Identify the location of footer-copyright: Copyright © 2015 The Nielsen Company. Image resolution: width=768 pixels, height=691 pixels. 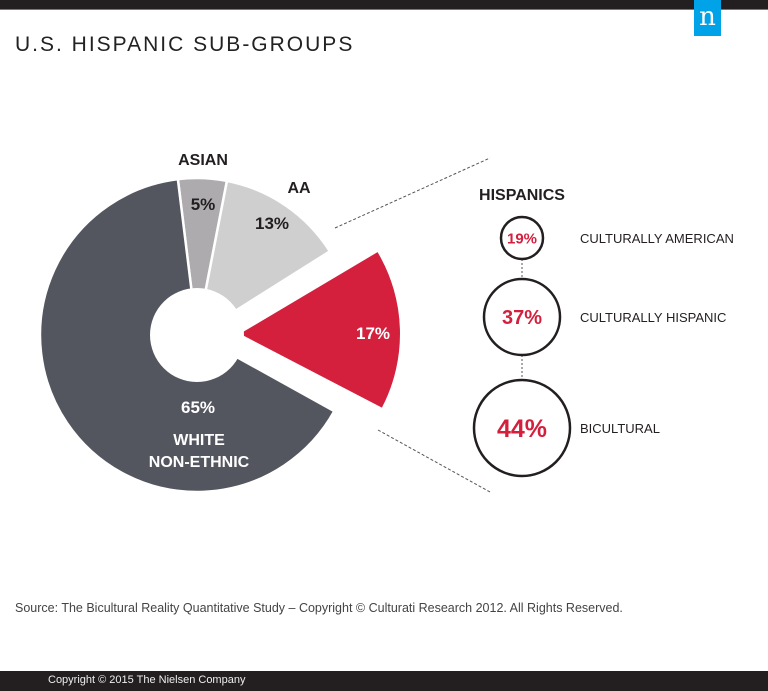
(147, 680).